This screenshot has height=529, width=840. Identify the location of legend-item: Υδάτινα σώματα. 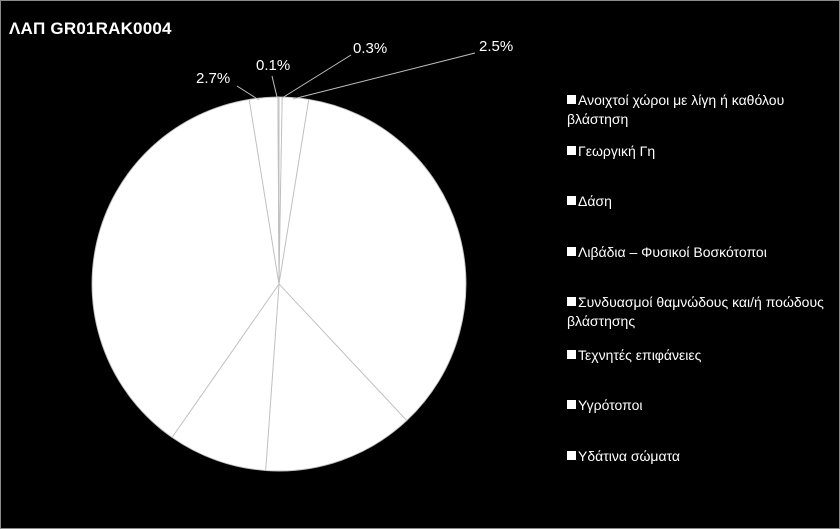
(701, 456).